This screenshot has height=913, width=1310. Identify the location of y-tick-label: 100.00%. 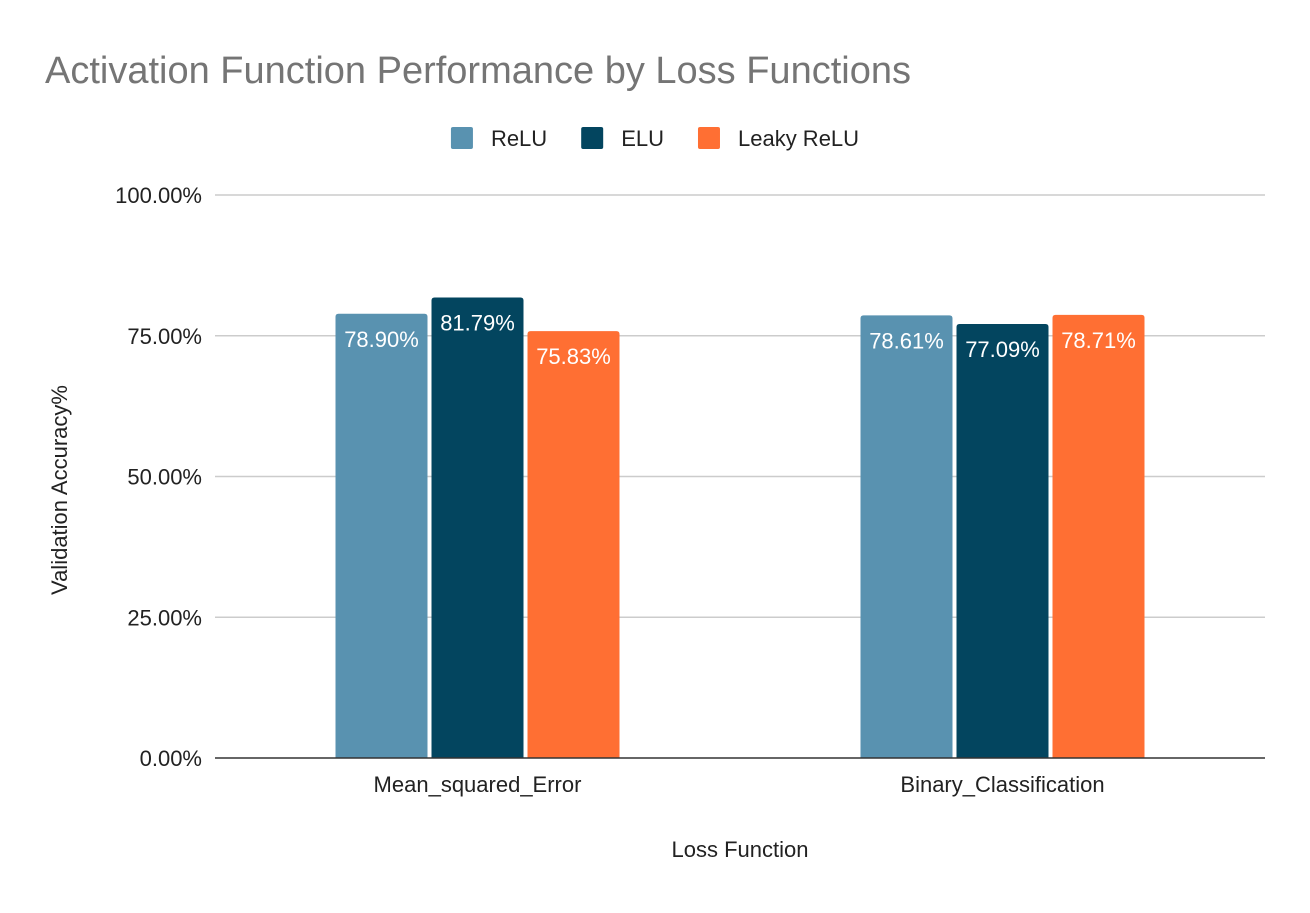
(158, 195).